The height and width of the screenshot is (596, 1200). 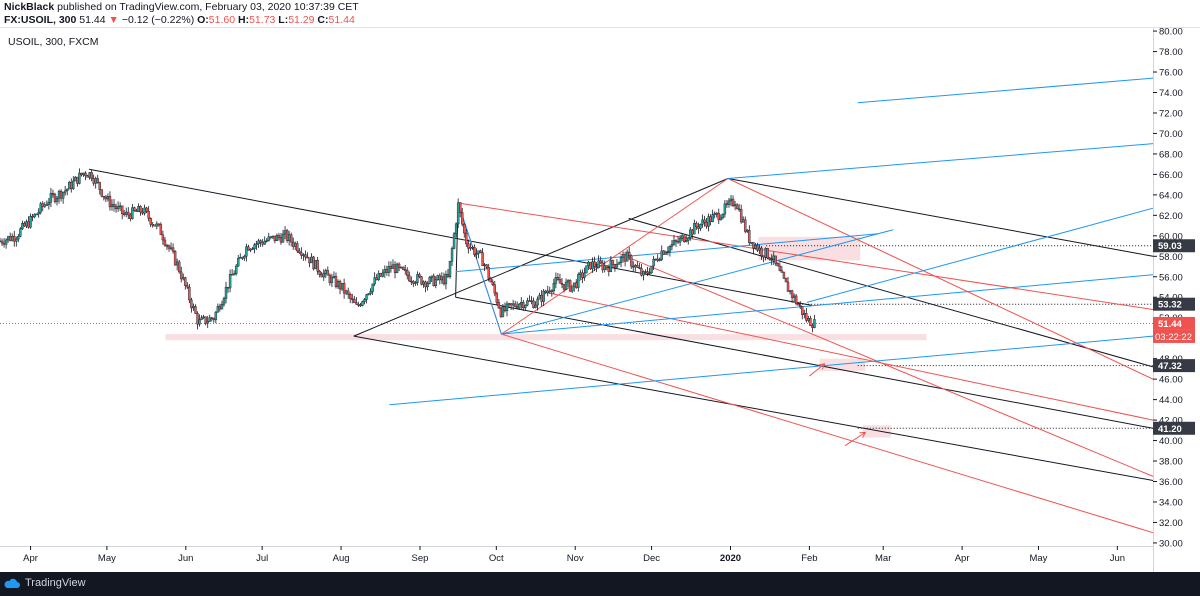 I want to click on high-value: 51.73, so click(x=262, y=20).